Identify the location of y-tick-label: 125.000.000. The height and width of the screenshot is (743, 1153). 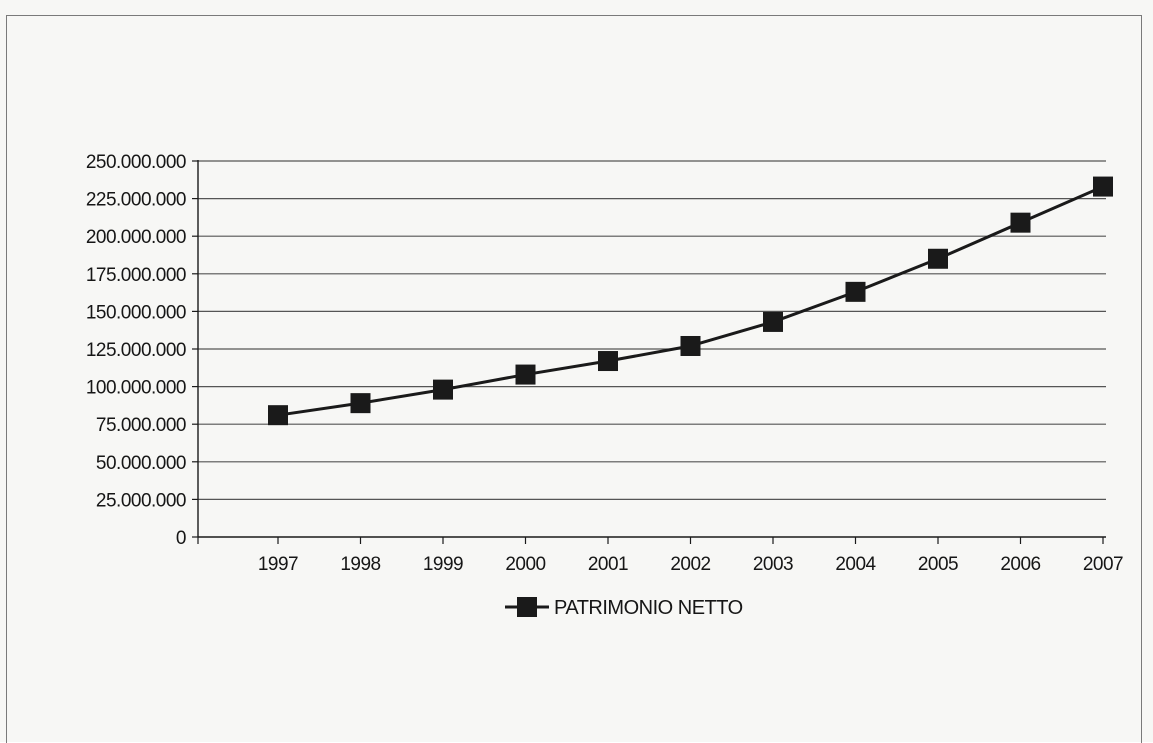
(136, 350).